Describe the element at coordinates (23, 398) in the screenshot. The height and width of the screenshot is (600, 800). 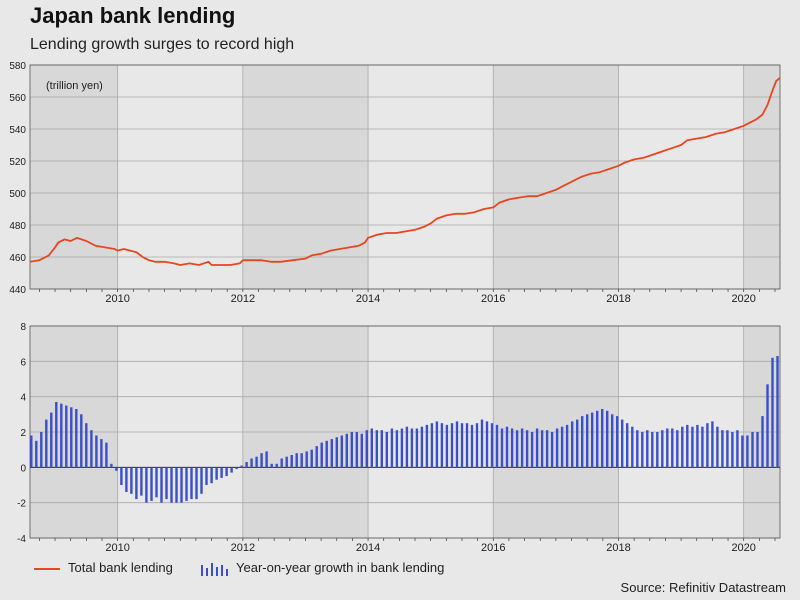
I see `growth-y-tick-label: 4` at that location.